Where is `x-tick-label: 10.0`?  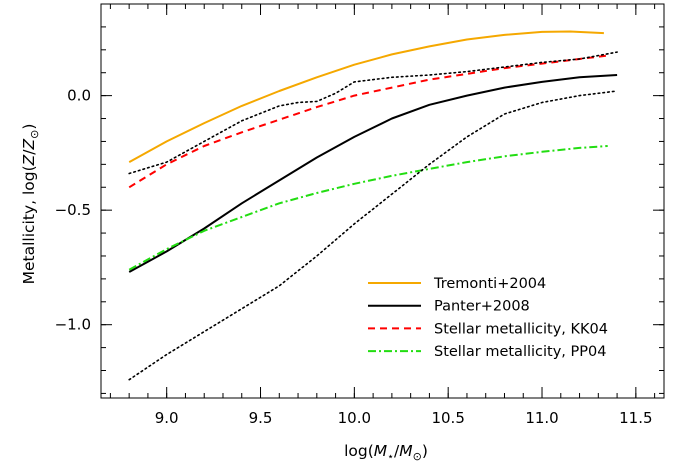 x-tick-label: 10.0 is located at coordinates (354, 418).